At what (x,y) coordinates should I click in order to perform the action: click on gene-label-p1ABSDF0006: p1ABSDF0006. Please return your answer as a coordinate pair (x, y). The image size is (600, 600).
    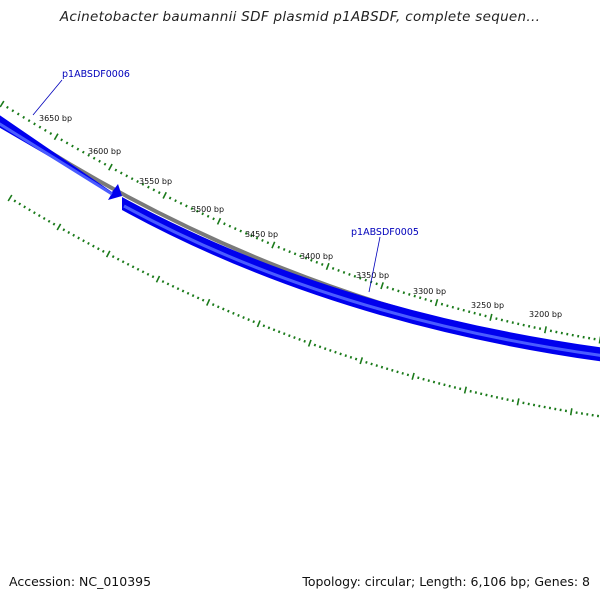
    Looking at the image, I should click on (96, 74).